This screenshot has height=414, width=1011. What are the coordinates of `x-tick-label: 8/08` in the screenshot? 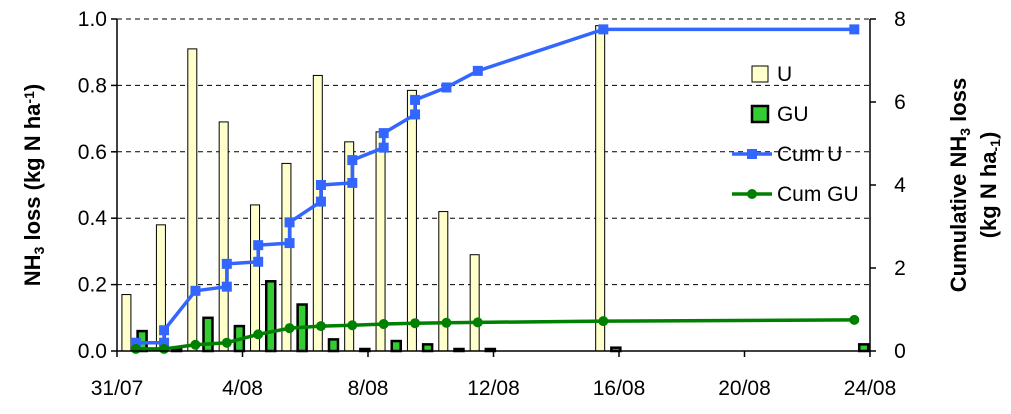 It's located at (368, 388).